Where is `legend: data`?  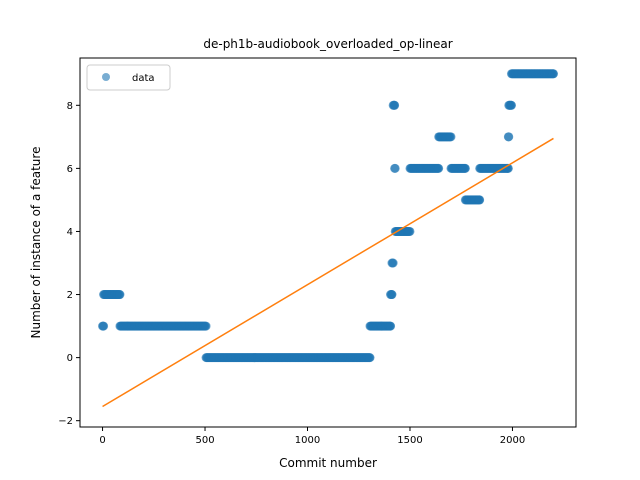
legend: data is located at coordinates (128, 77).